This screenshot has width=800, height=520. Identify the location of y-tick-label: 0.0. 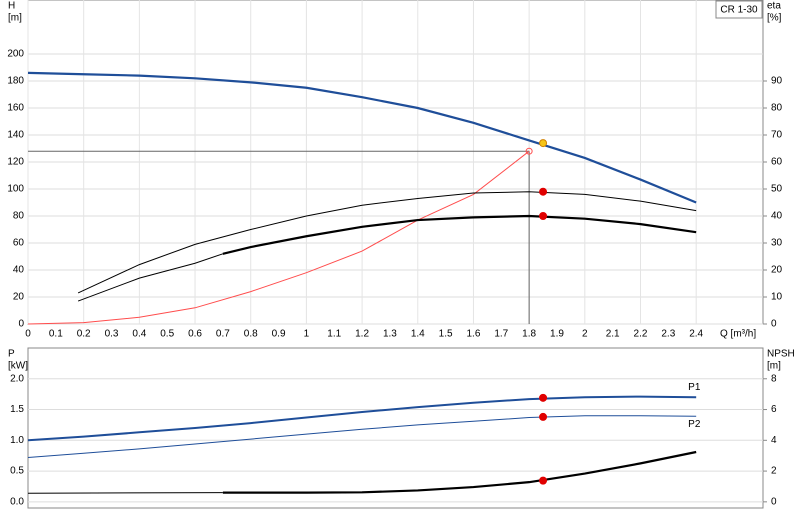
(17, 501).